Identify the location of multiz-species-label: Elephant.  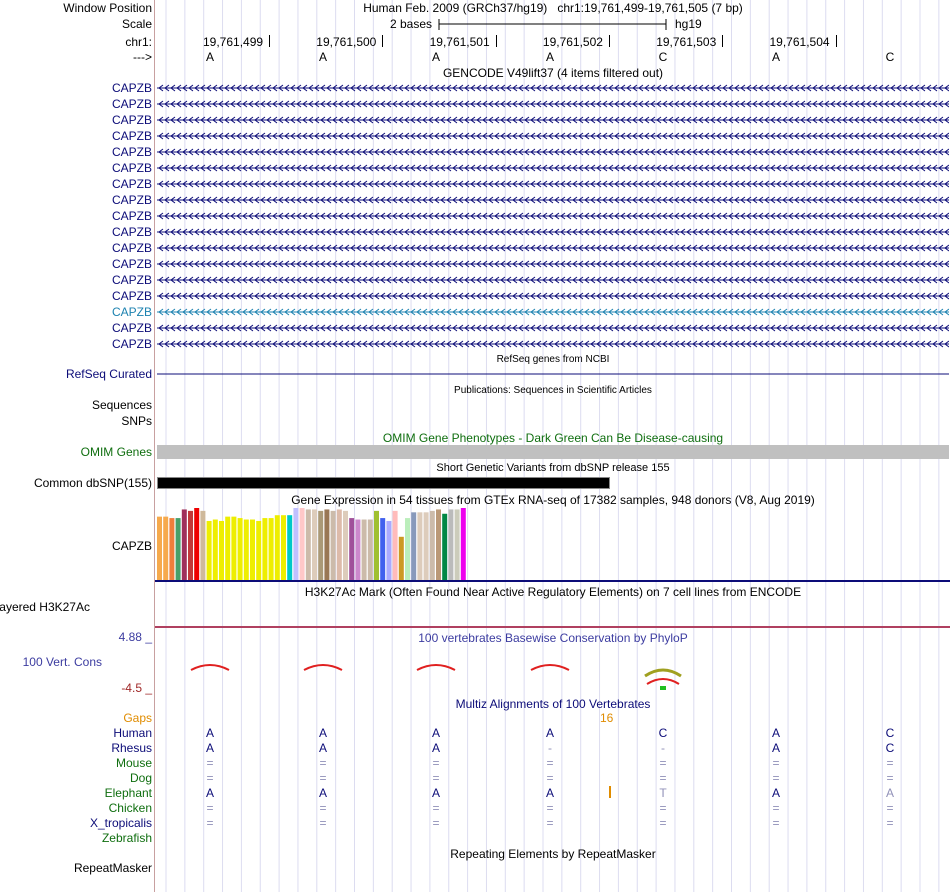
(128, 793).